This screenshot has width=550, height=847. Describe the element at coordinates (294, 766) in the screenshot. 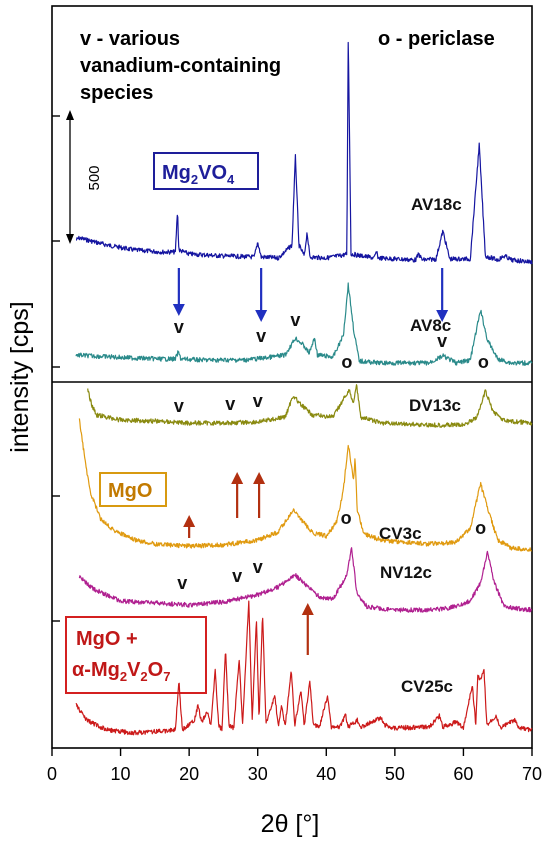

I see `x-axis-ticks: 0 10 20 30 40 50 60 70` at that location.